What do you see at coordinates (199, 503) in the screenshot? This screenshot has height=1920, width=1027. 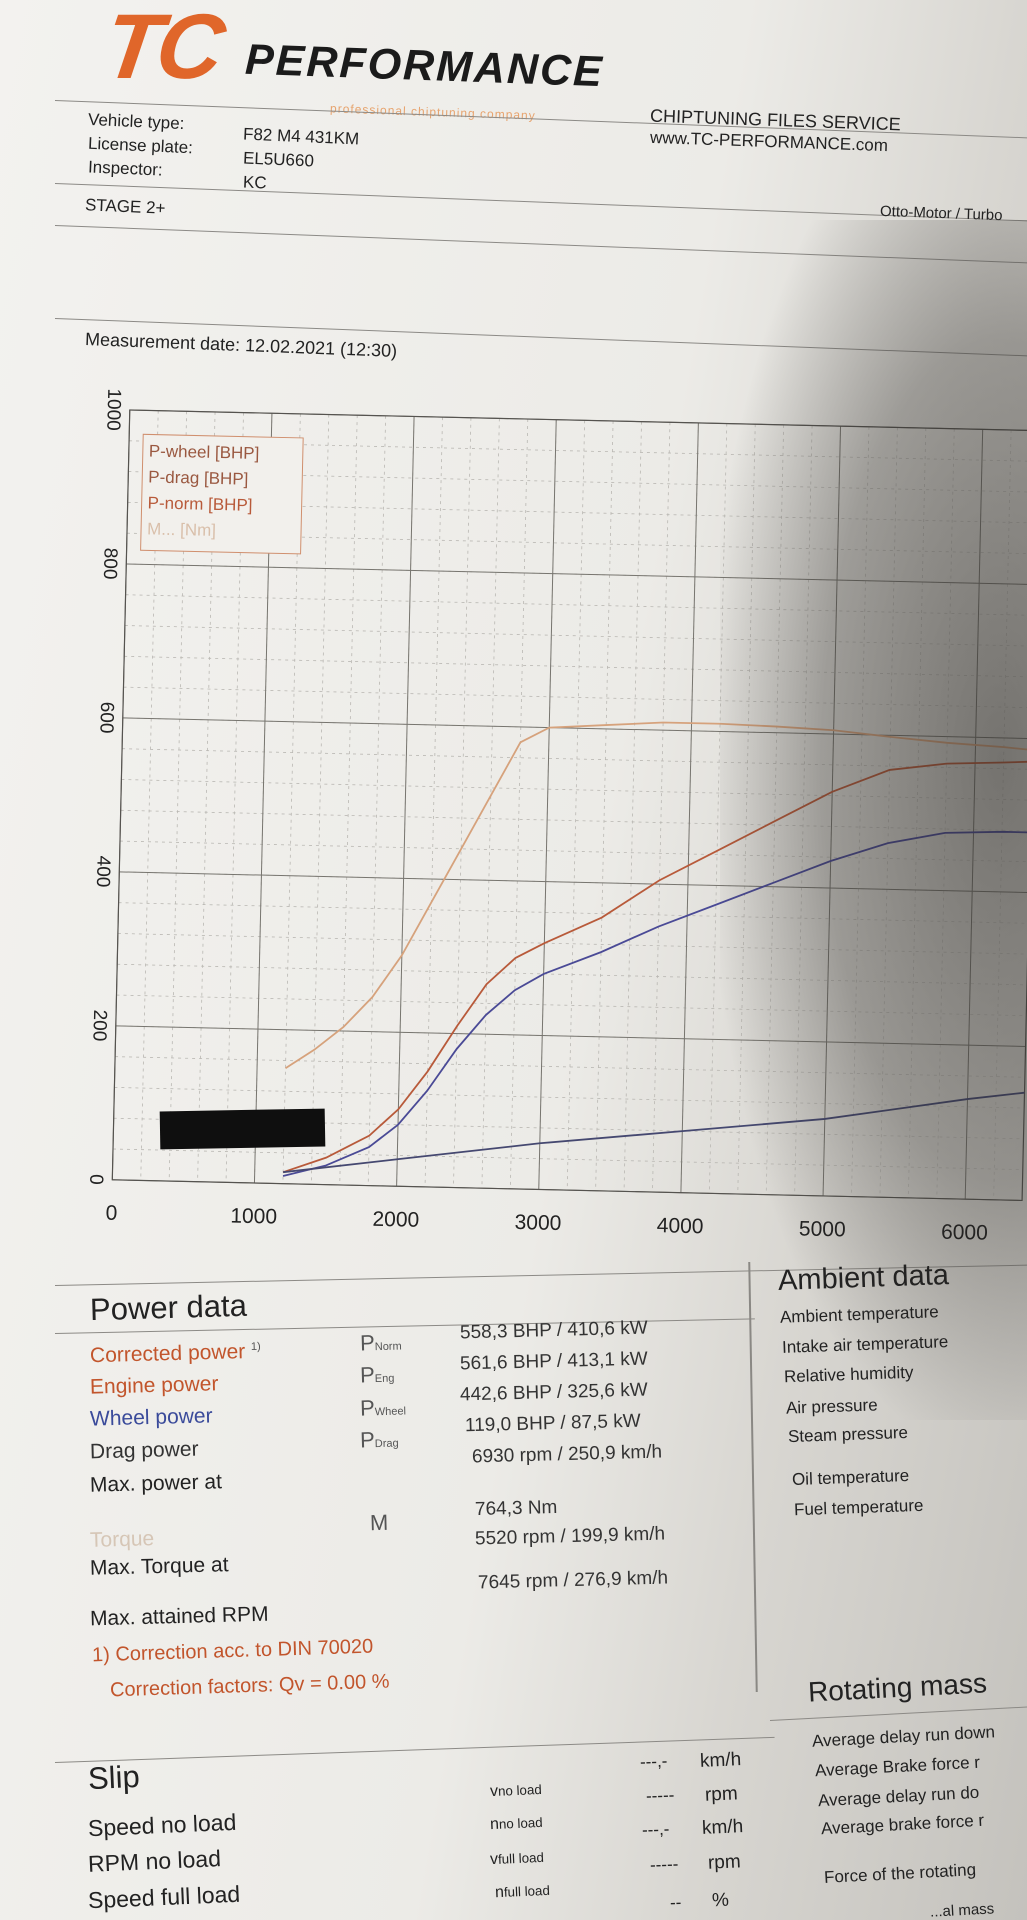 I see `legend-entry: P-norm [BHP]` at bounding box center [199, 503].